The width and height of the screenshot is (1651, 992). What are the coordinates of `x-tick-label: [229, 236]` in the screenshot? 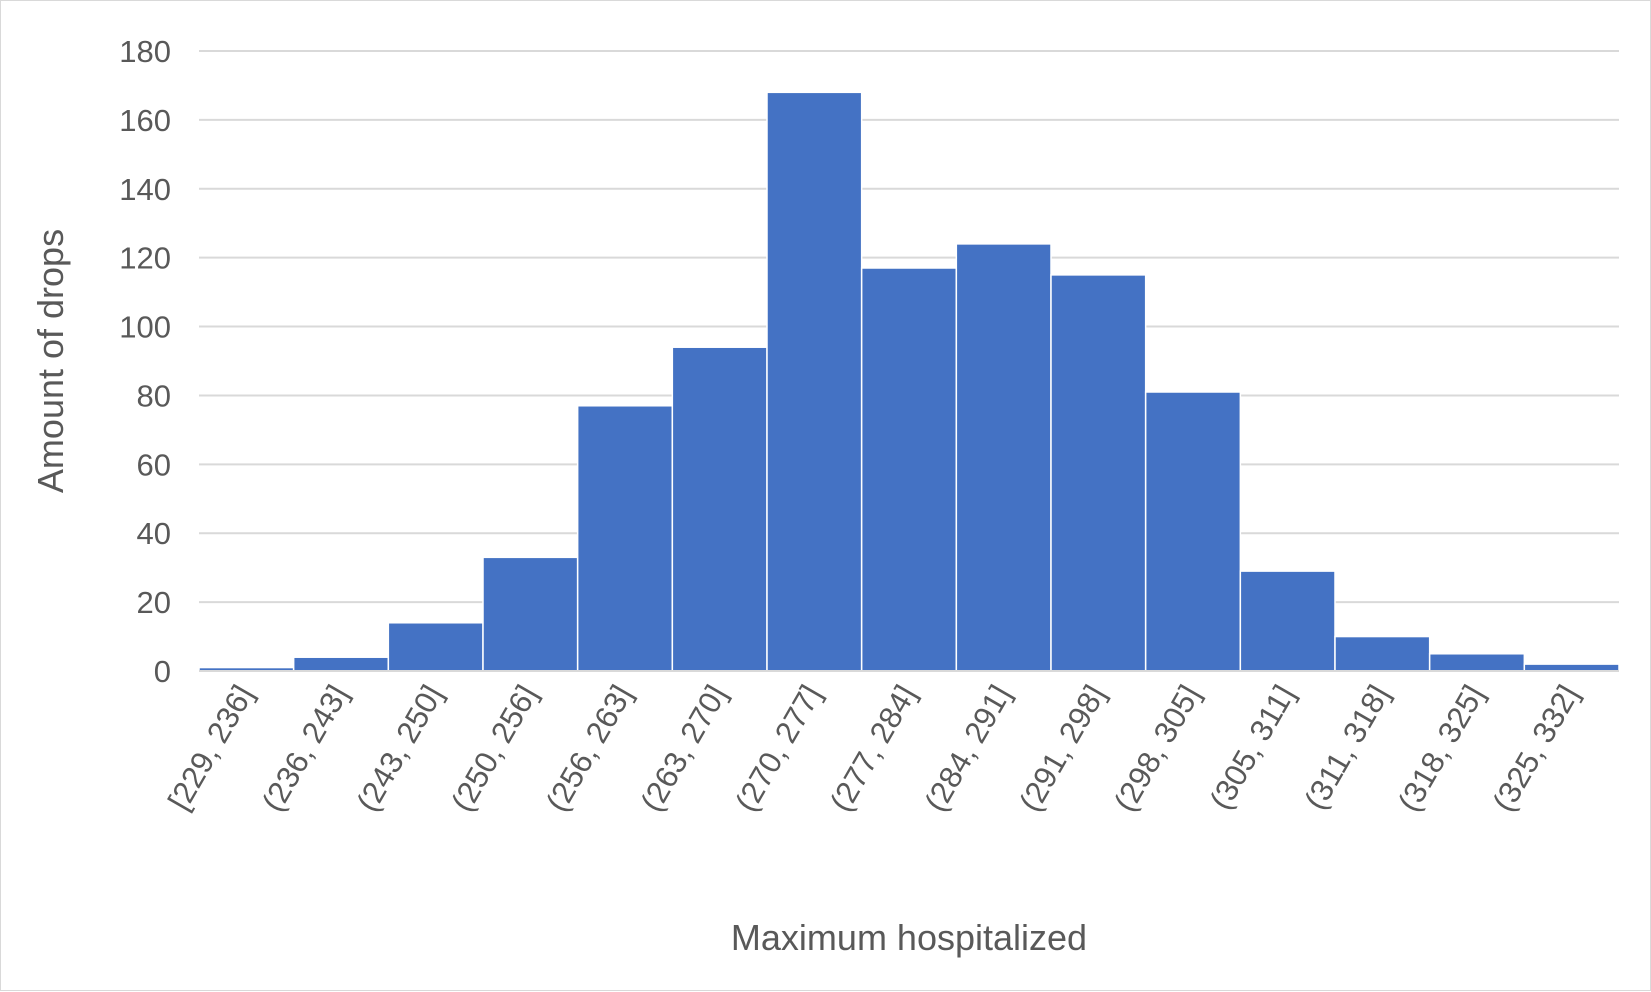 It's located at (210, 747).